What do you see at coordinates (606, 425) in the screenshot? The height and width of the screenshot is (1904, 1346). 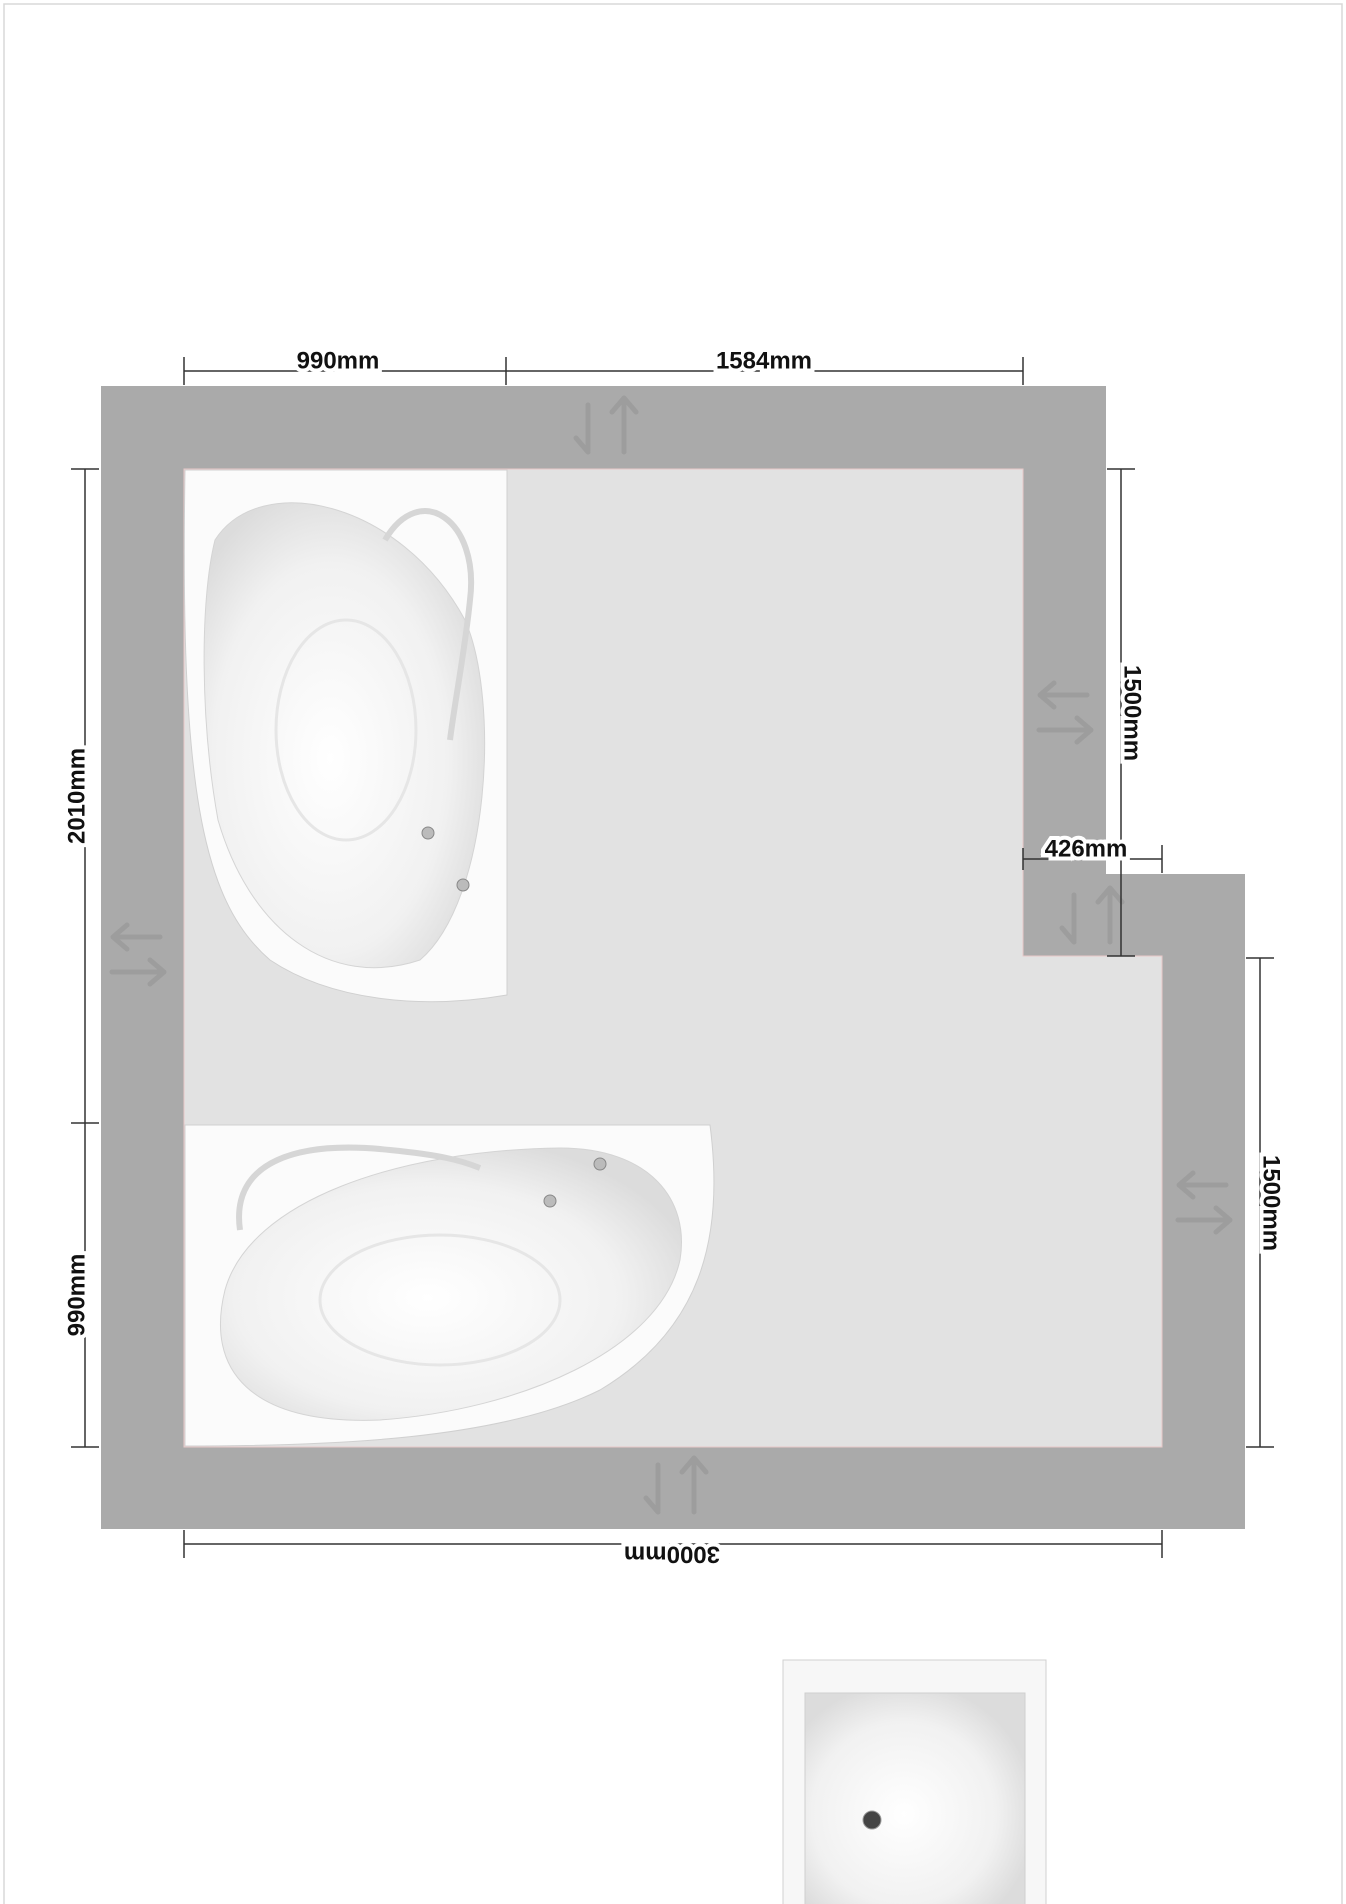 I see `wall-handle-top` at bounding box center [606, 425].